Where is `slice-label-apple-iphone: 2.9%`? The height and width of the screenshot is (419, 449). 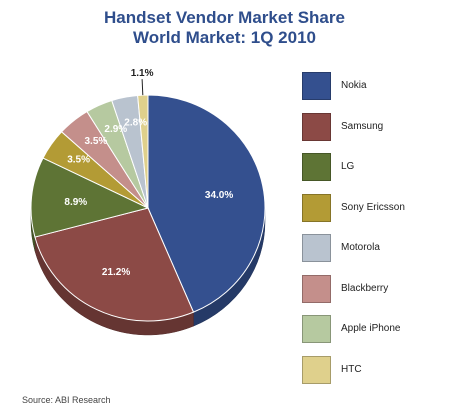 slice-label-apple-iphone: 2.9% is located at coordinates (115, 129).